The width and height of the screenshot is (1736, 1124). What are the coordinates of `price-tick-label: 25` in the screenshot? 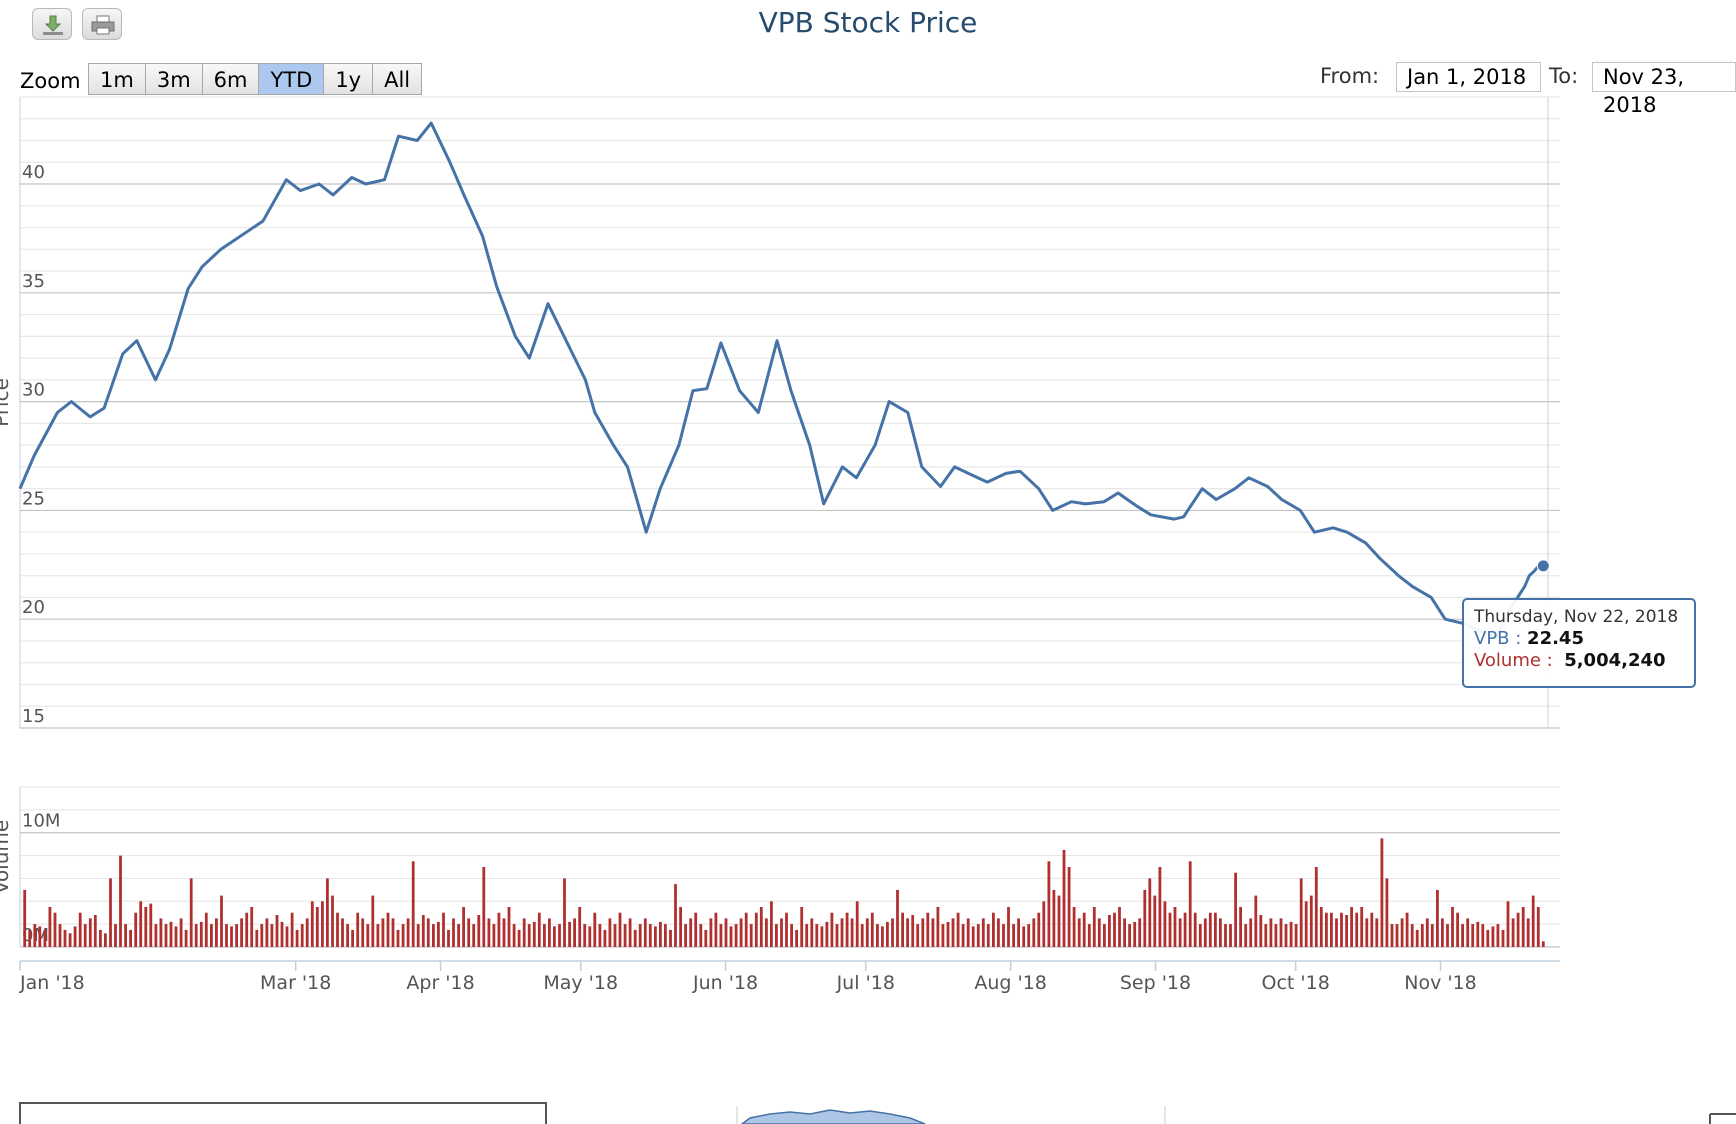 It's located at (33, 498).